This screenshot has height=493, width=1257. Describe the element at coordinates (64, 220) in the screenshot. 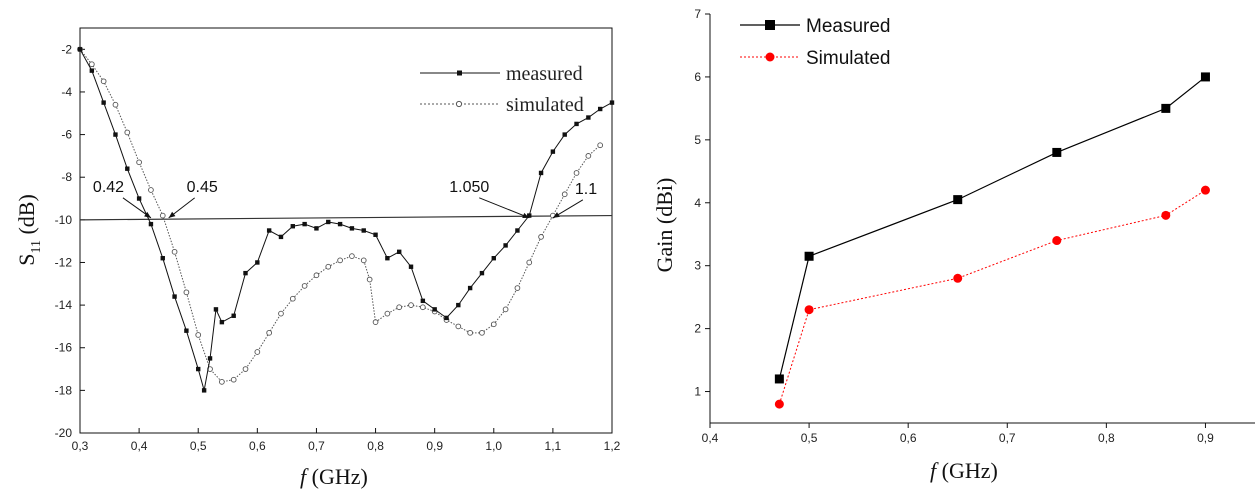

I see `s11-y-tick-label: -10` at that location.